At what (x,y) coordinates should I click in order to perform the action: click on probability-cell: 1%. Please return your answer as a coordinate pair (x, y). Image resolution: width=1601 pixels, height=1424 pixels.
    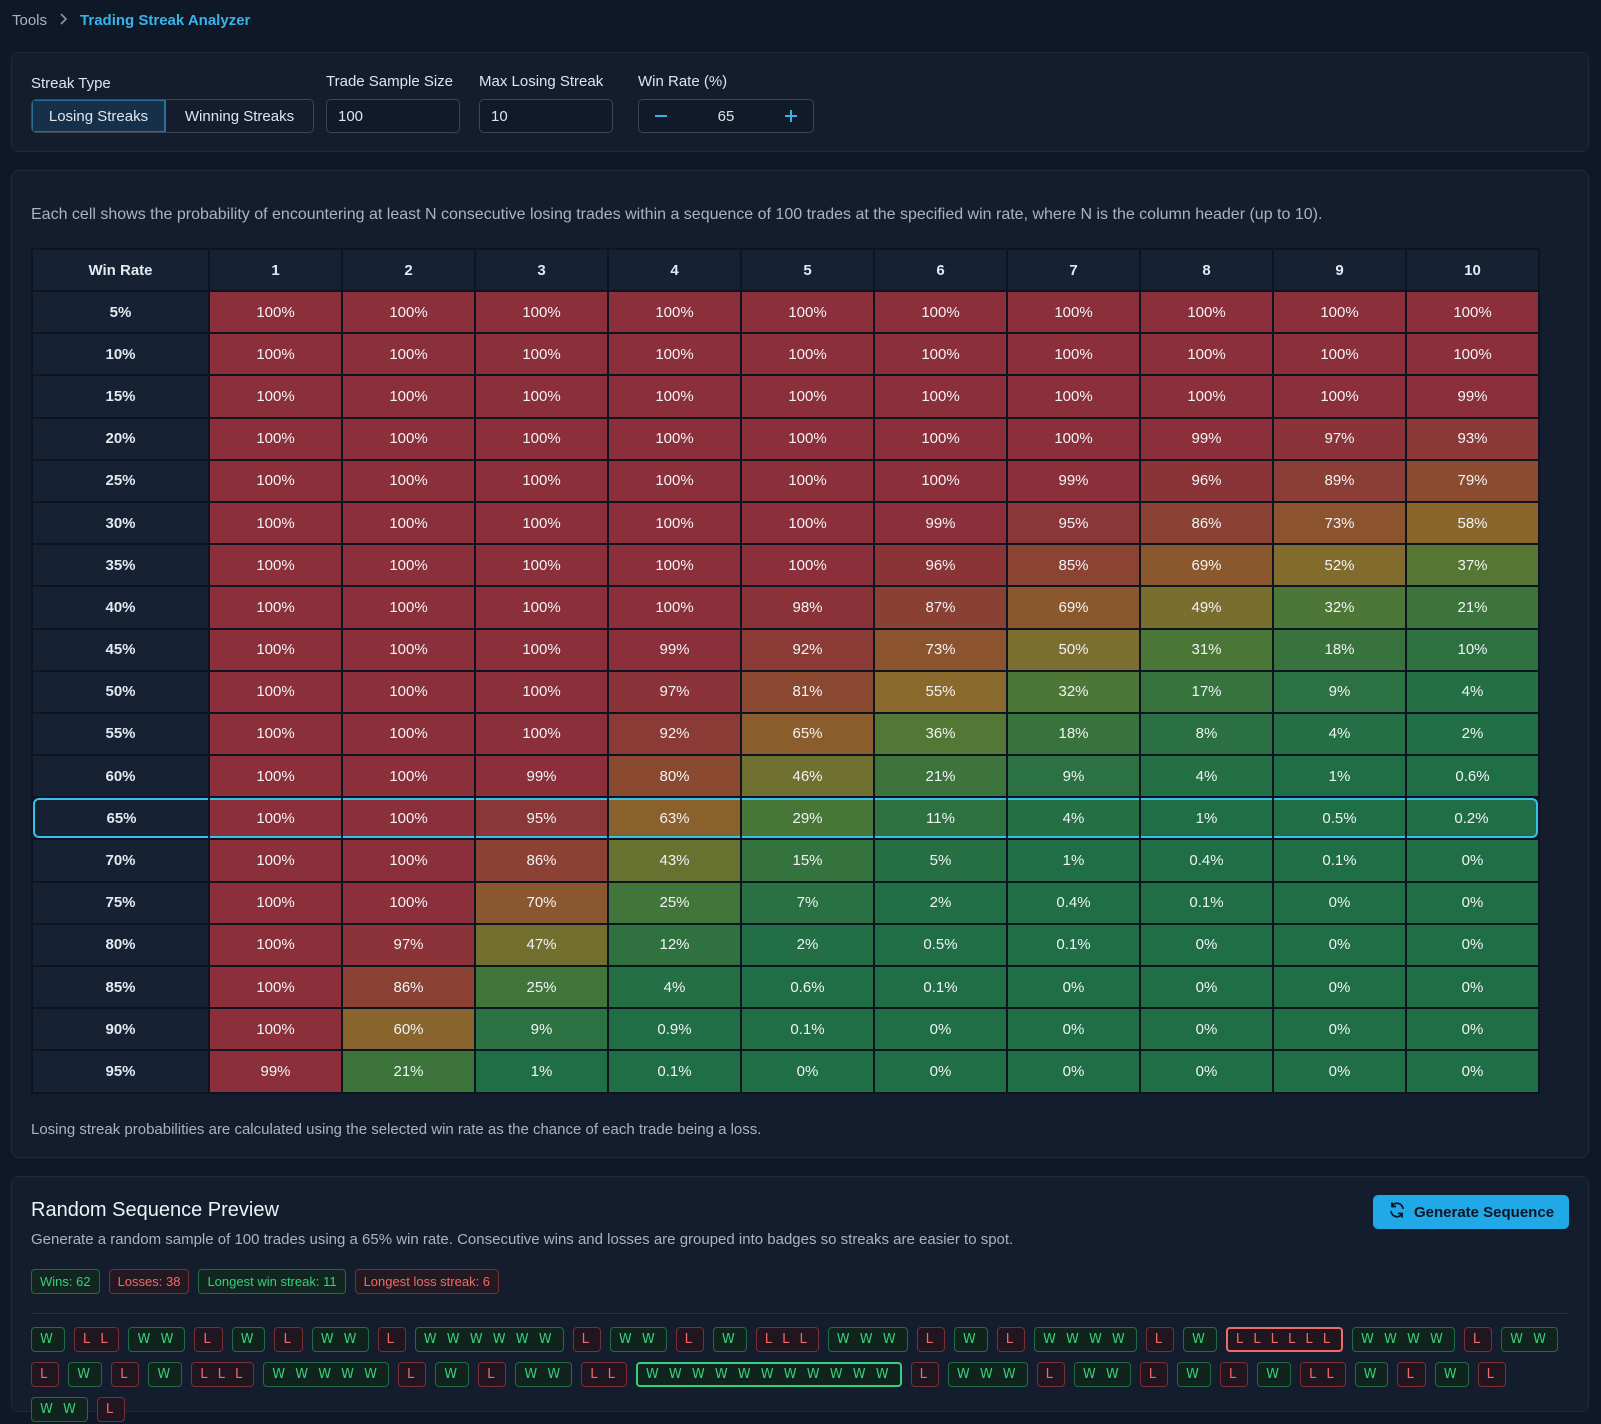
    Looking at the image, I should click on (1206, 818).